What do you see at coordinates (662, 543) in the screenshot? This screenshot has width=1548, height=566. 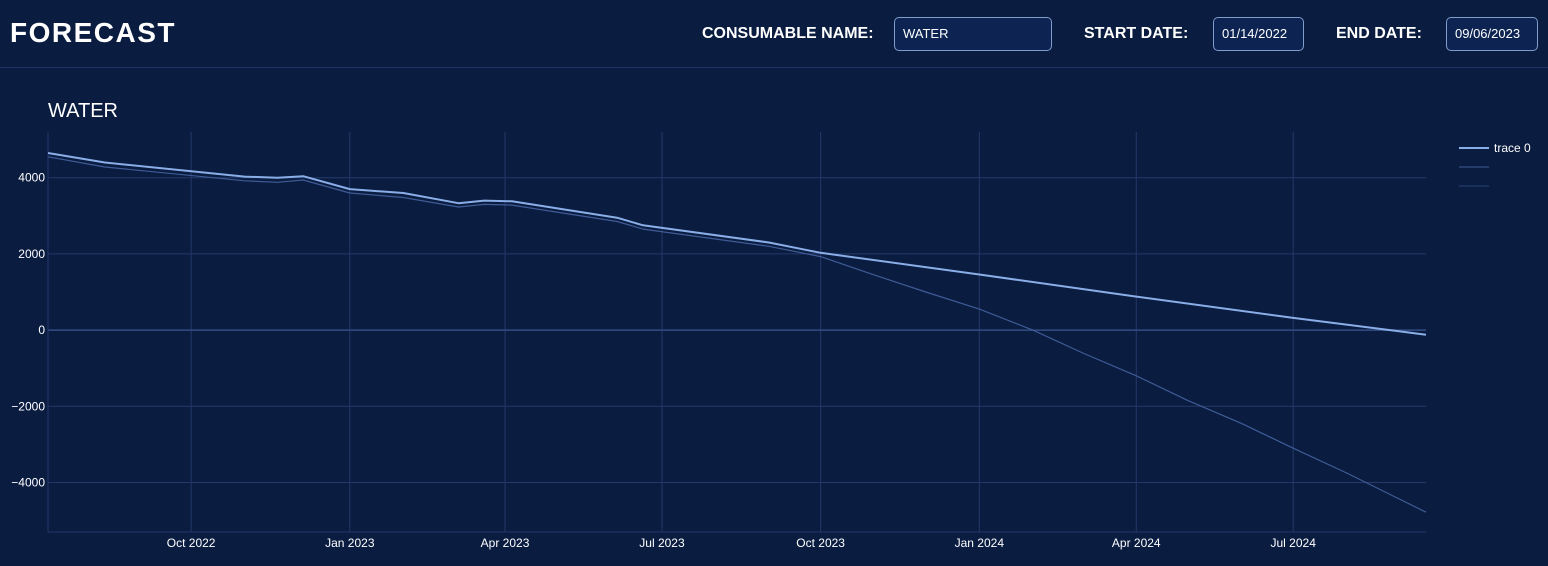 I see `x-tick-label: Jul 2023` at bounding box center [662, 543].